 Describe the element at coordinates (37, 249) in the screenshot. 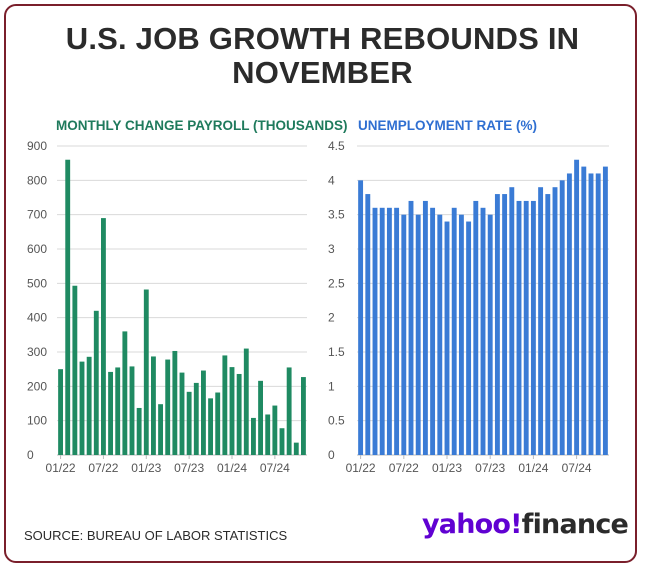

I see `payroll-y-tick-label: 600` at that location.